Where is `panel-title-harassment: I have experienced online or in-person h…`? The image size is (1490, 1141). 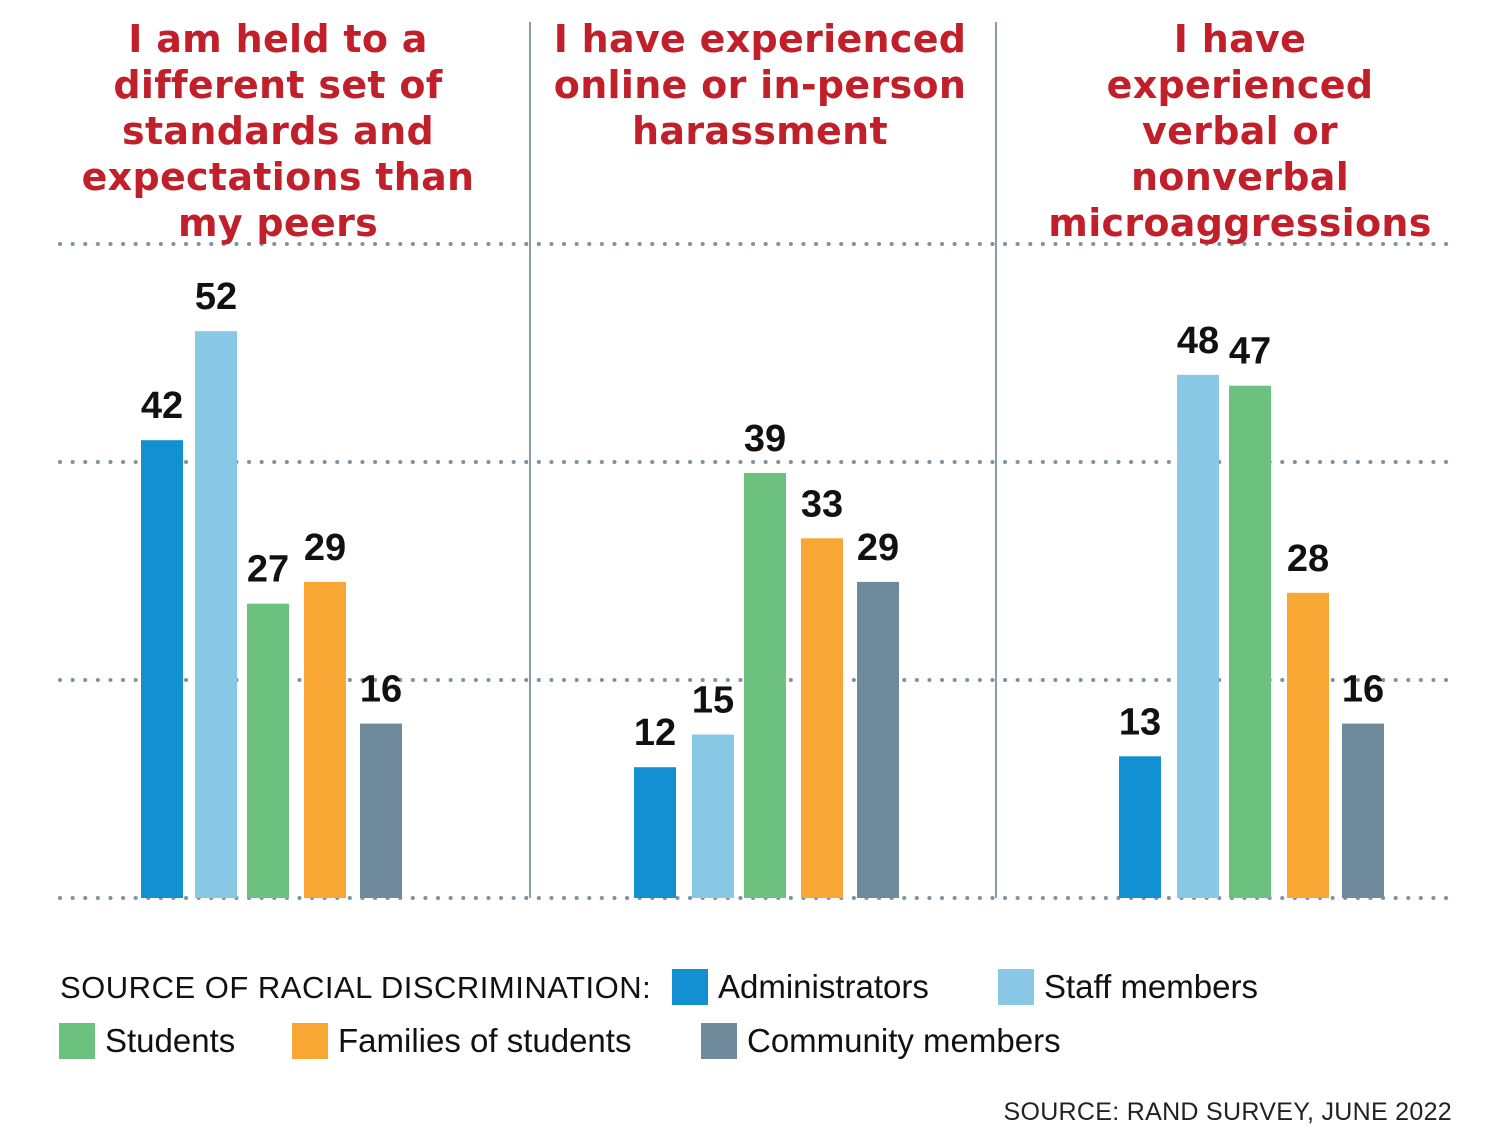 panel-title-harassment: I have experienced online or in-person h… is located at coordinates (760, 85).